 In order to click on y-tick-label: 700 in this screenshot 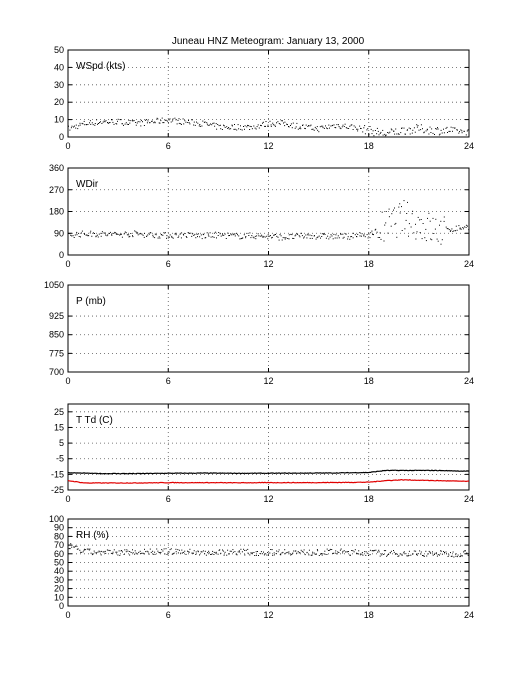, I will do `click(56, 372)`.